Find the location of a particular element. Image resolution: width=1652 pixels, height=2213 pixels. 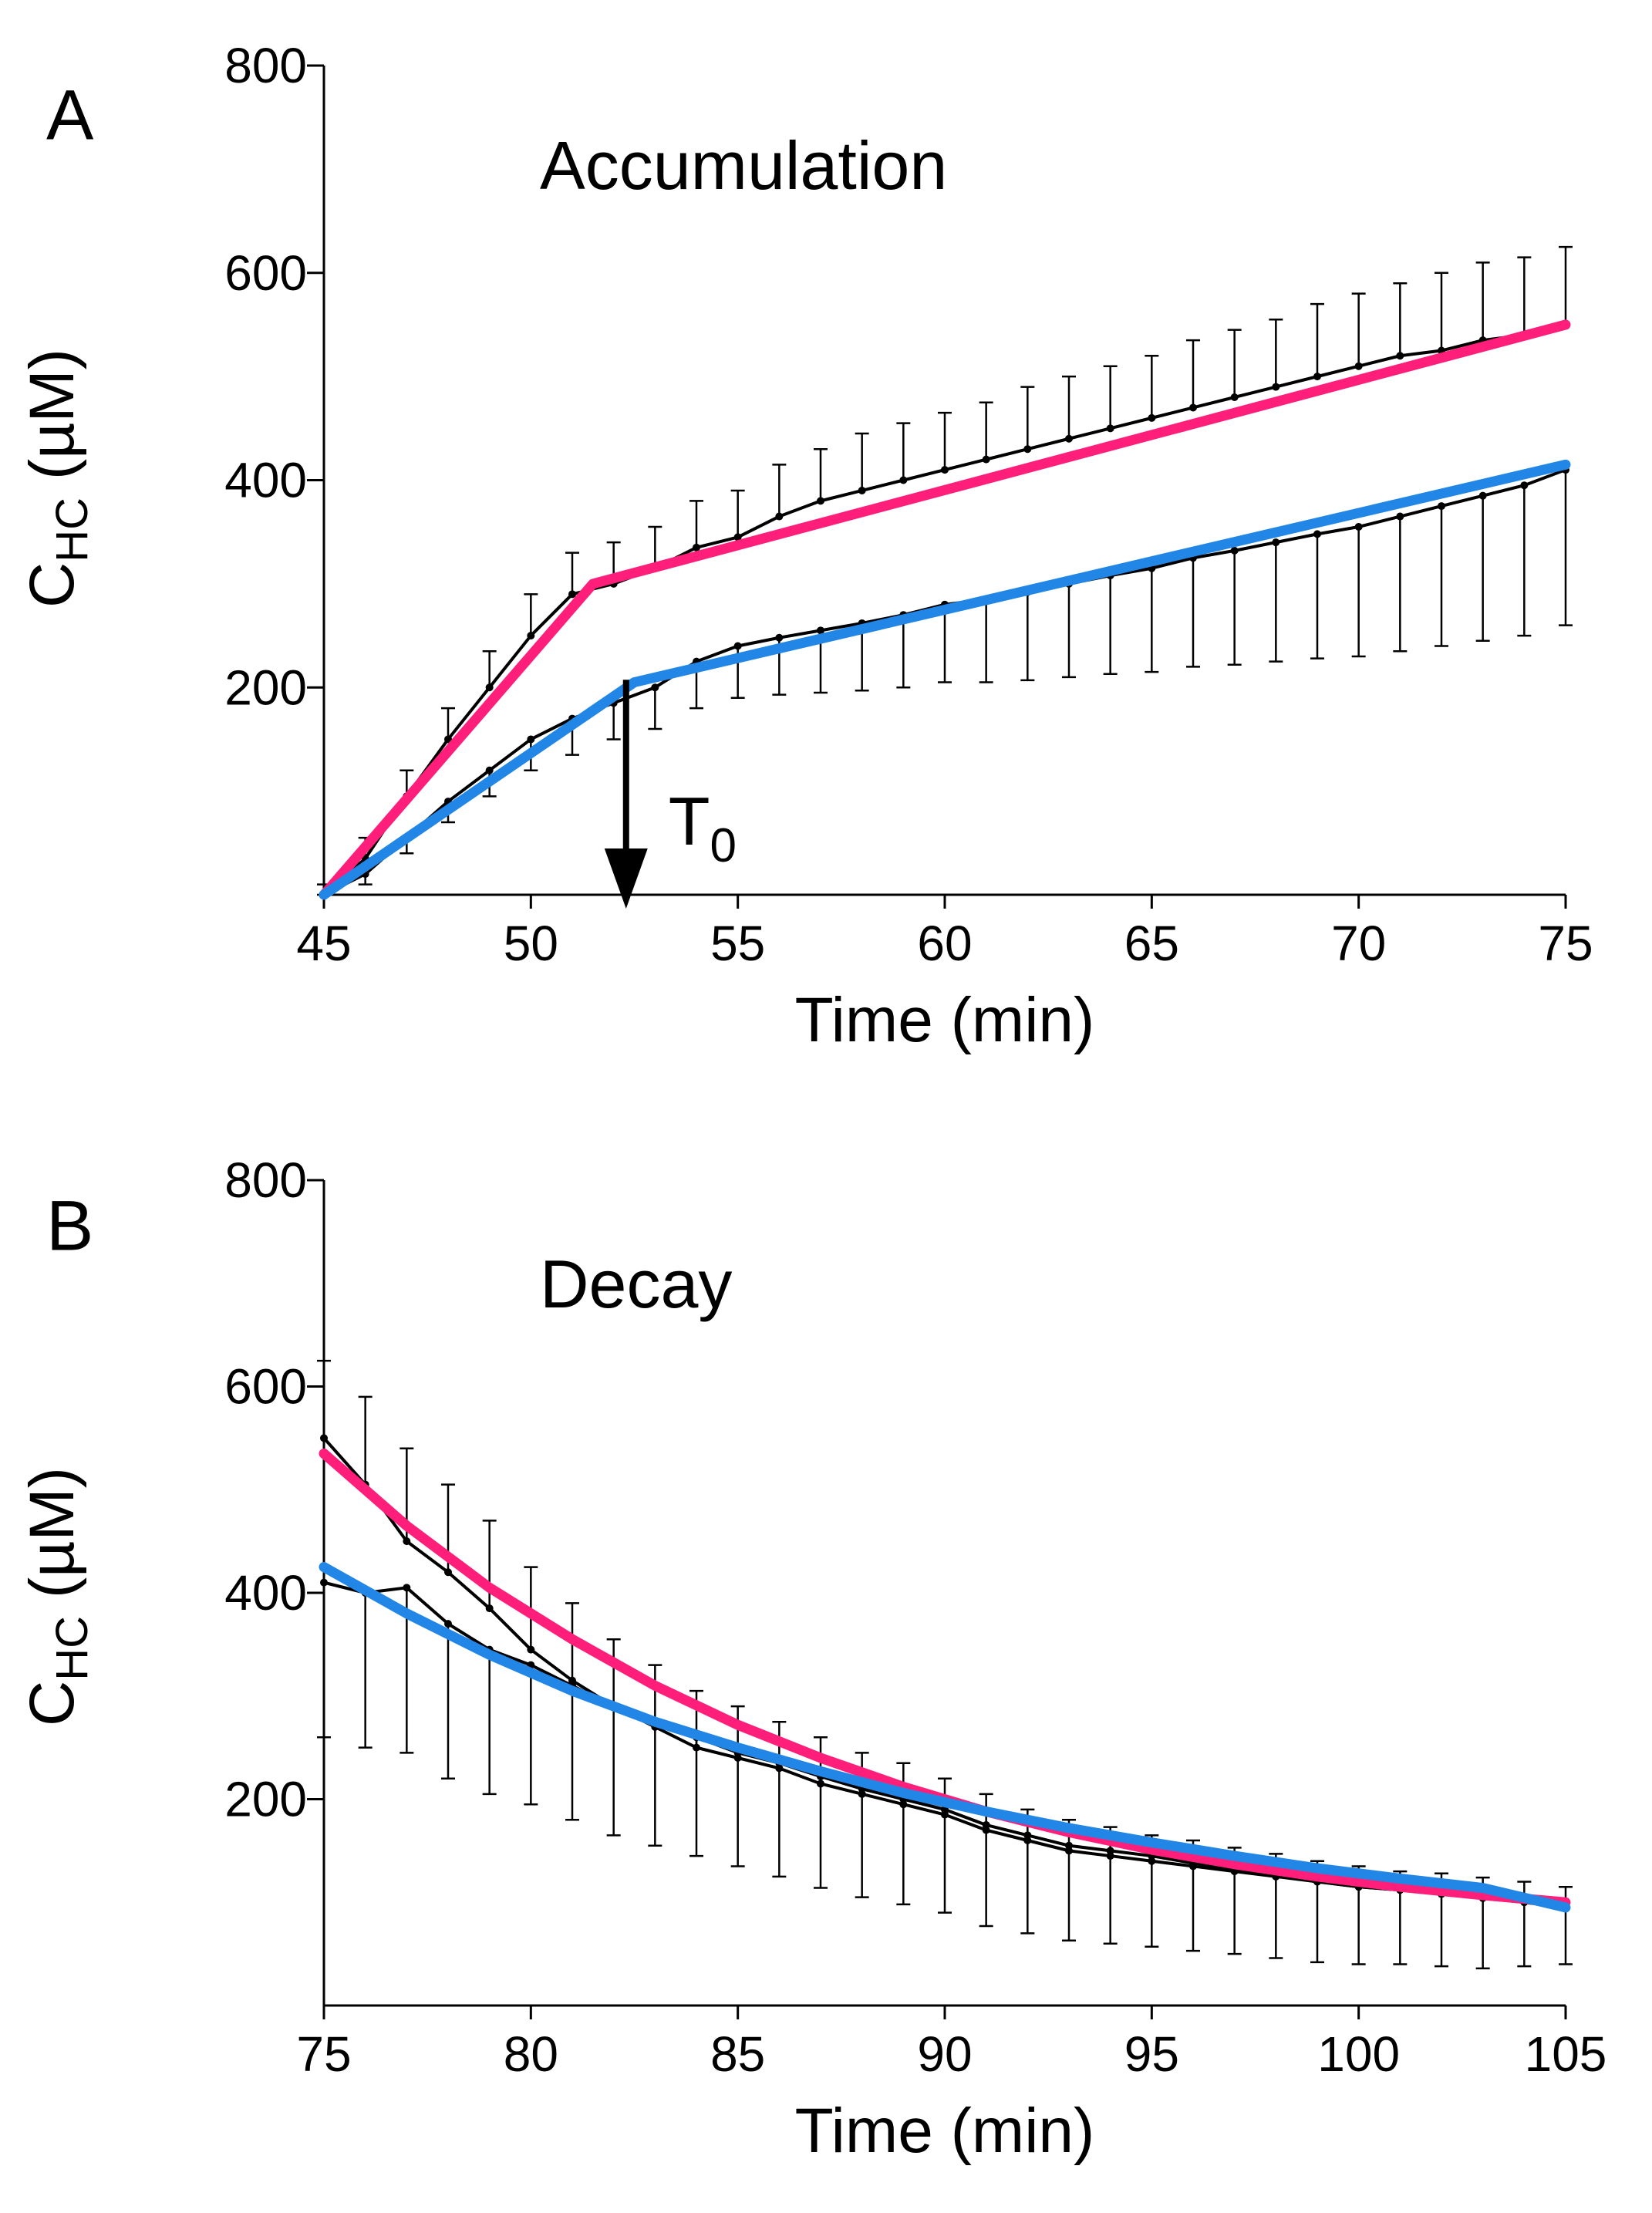

x-tick-label: 100 is located at coordinates (1359, 2054).